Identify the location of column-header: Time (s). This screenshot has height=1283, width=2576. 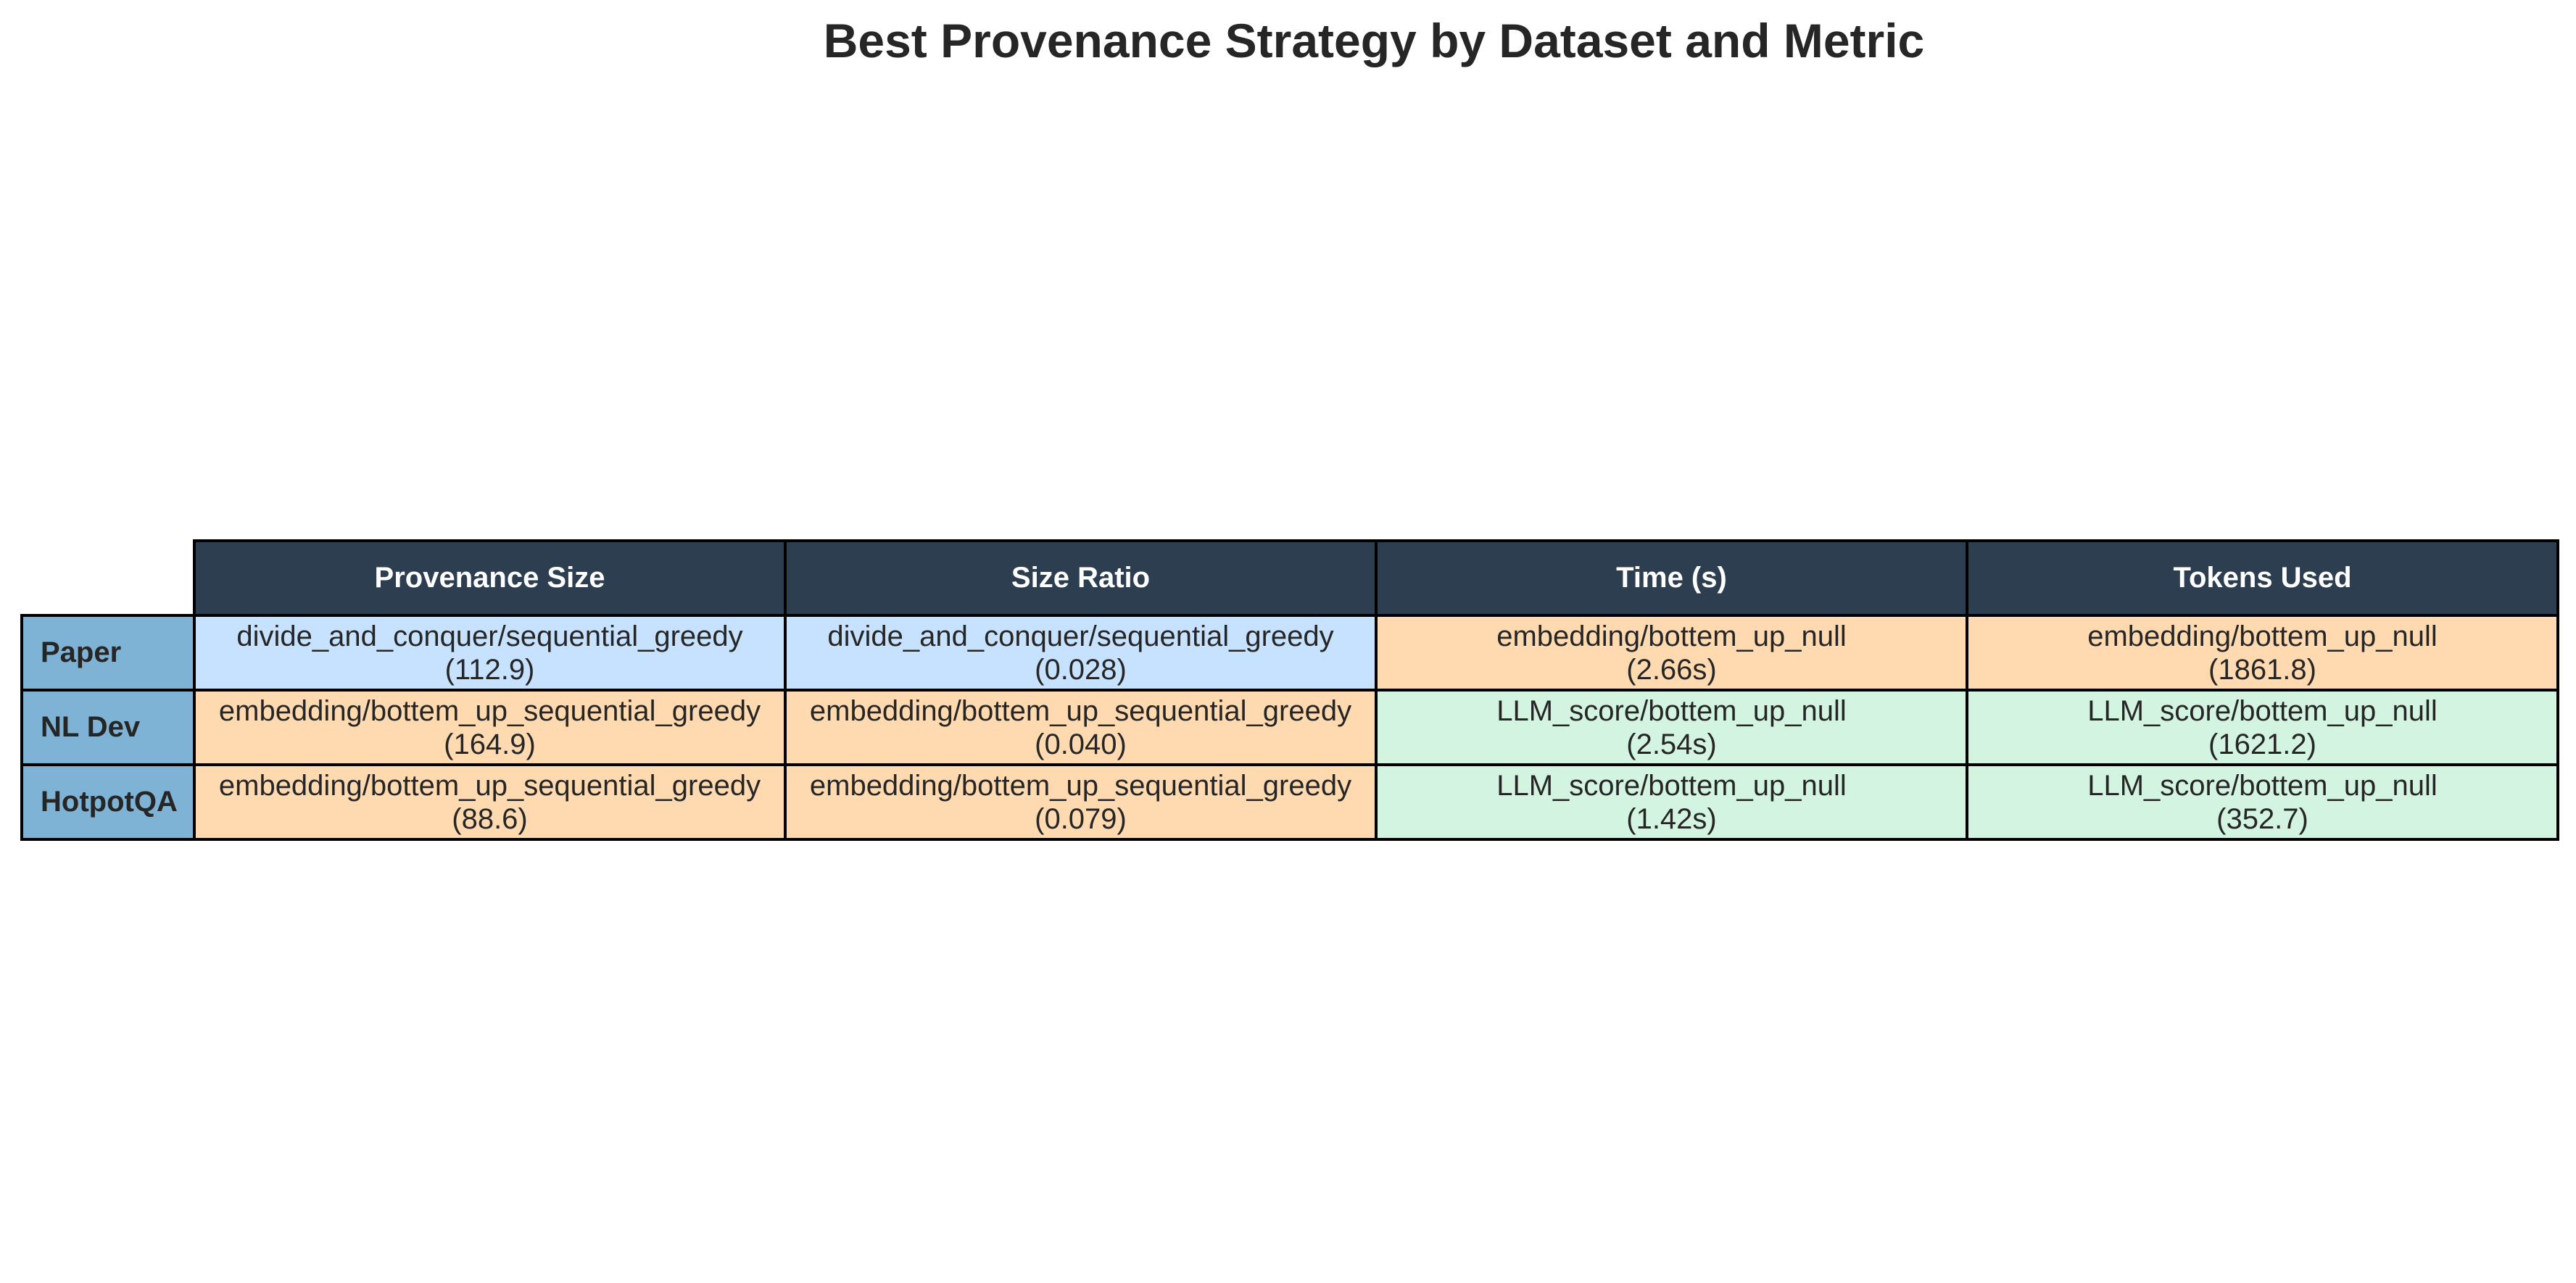
(1671, 578).